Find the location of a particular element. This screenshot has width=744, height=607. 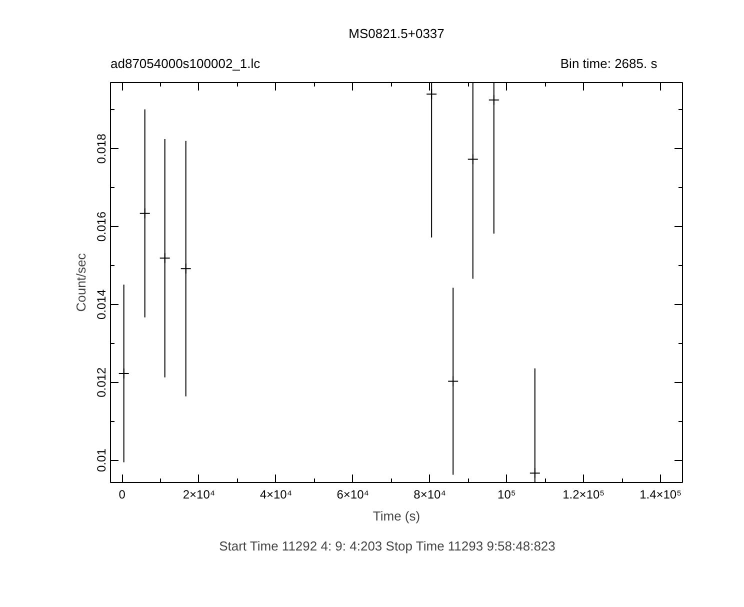

x-tick-label: 8×10⁴ is located at coordinates (430, 495).